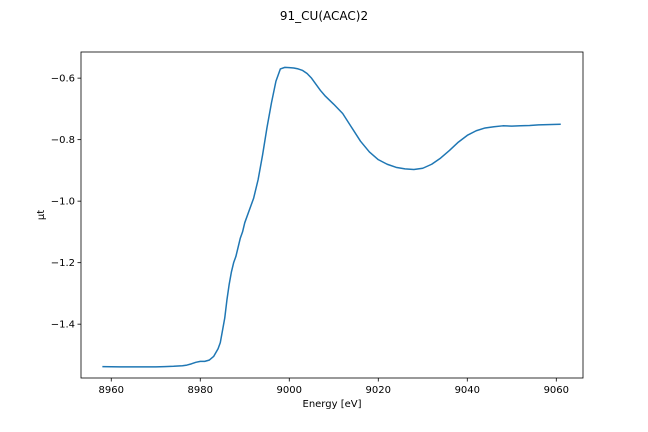 The width and height of the screenshot is (648, 432). Describe the element at coordinates (467, 390) in the screenshot. I see `x-tick-label: 9040` at that location.